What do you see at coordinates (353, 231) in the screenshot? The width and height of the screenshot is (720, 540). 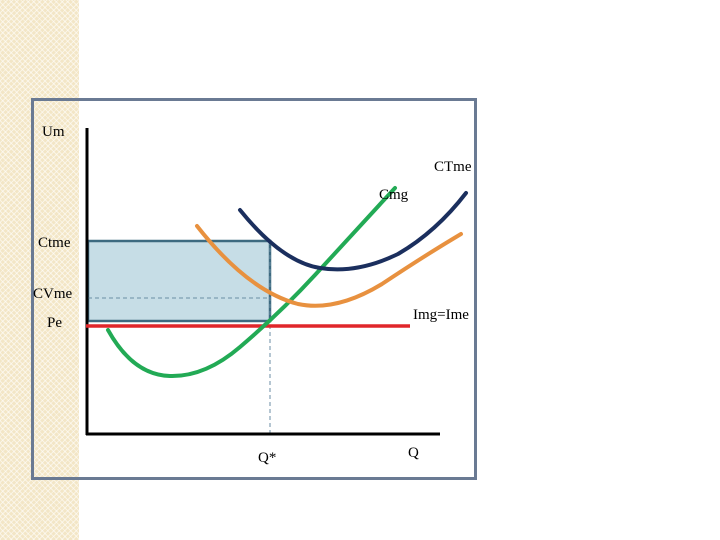 I see `ctme-curve` at bounding box center [353, 231].